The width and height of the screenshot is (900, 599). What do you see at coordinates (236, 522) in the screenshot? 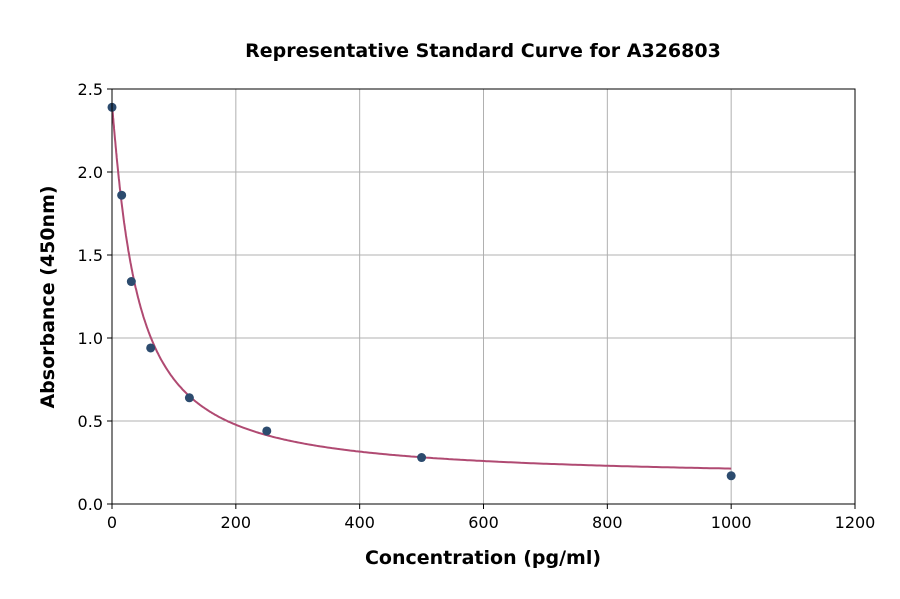
I see `x-tick-label: 200` at bounding box center [236, 522].